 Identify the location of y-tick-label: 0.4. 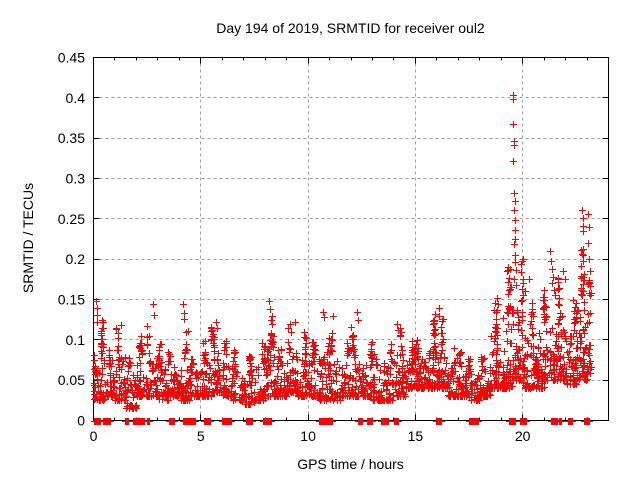
(76, 98).